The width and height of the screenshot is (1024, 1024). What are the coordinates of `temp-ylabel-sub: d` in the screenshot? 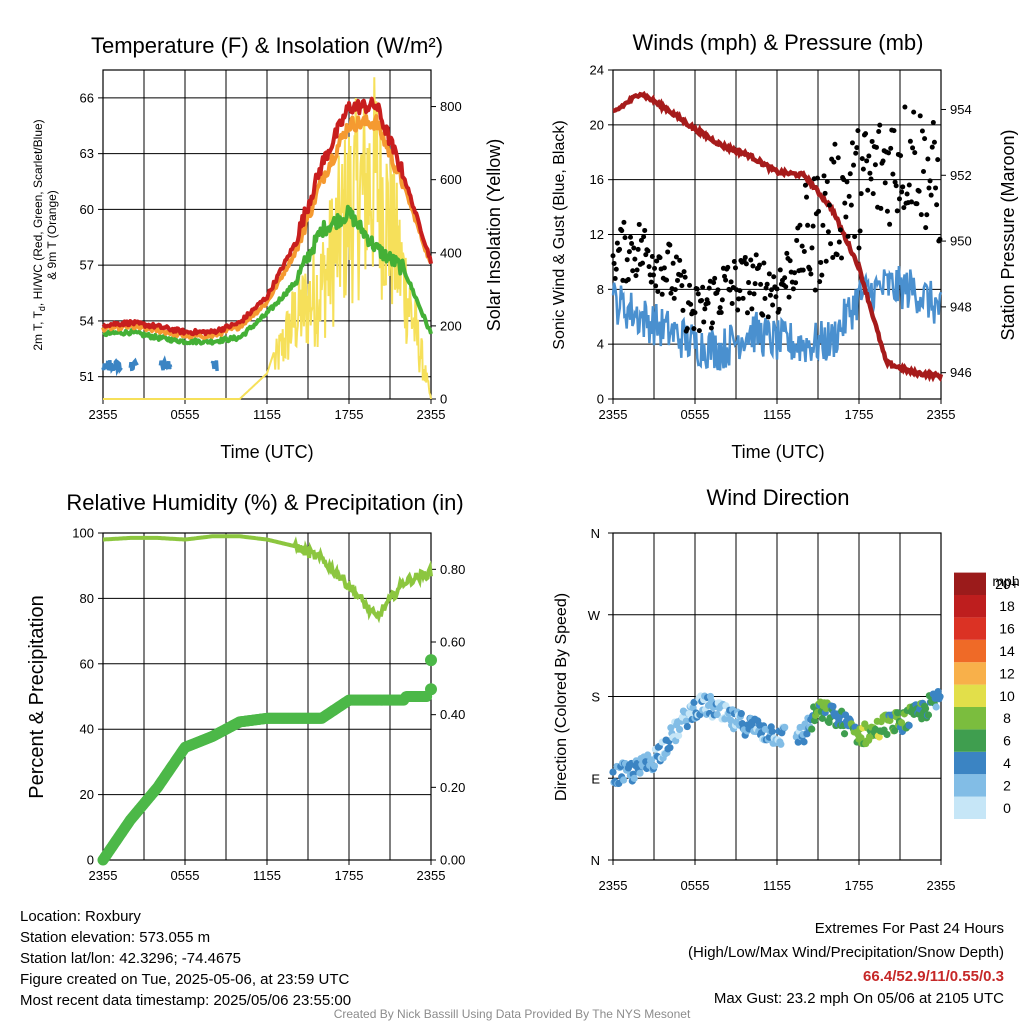 It's located at (42, 308).